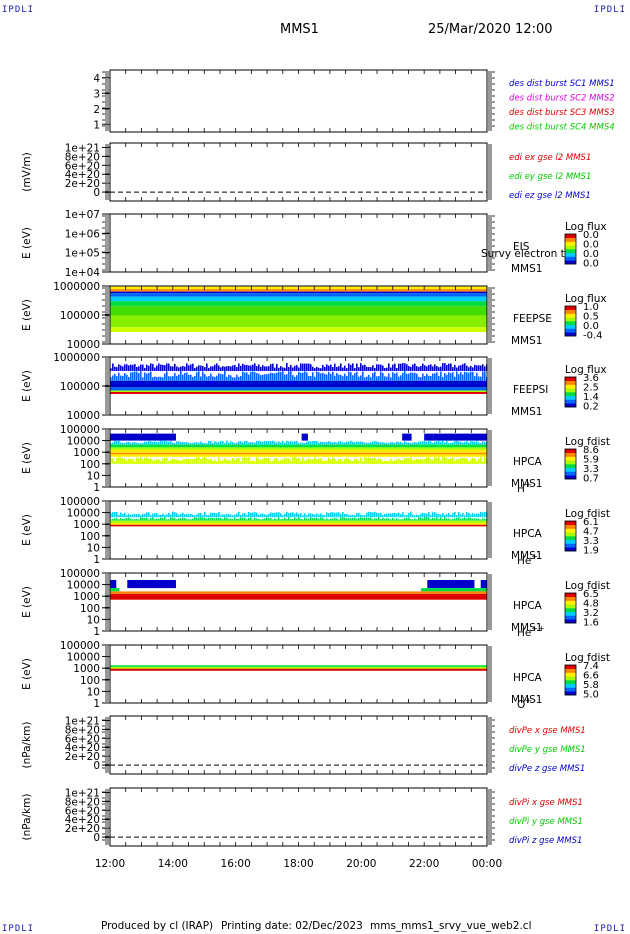 This screenshot has width=630, height=934. What do you see at coordinates (526, 269) in the screenshot?
I see `spacecraft-label: MMS1` at bounding box center [526, 269].